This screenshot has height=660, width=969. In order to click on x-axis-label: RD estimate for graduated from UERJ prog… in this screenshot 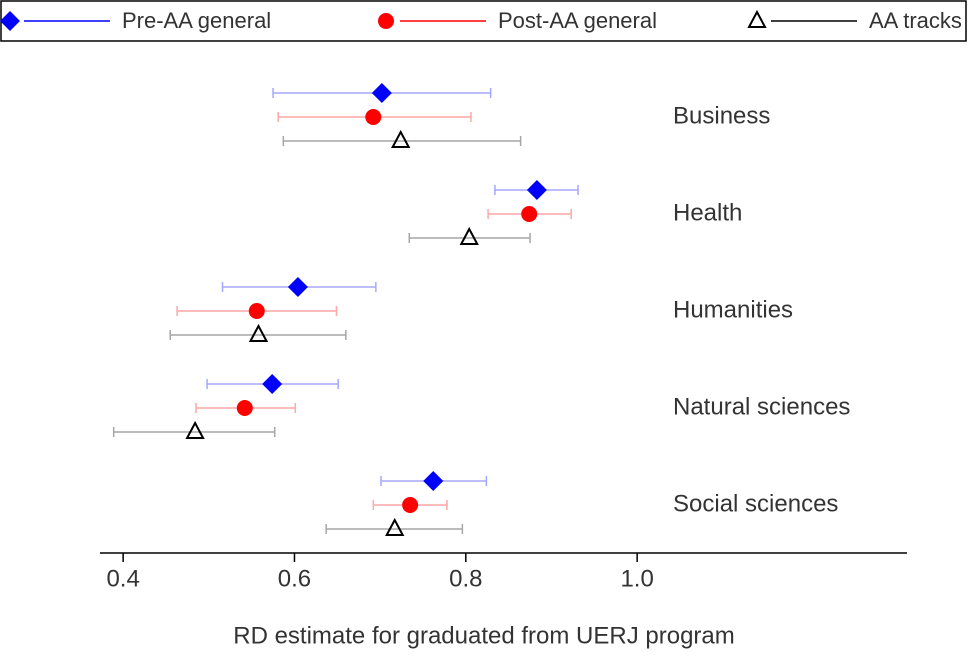, I will do `click(484, 635)`.